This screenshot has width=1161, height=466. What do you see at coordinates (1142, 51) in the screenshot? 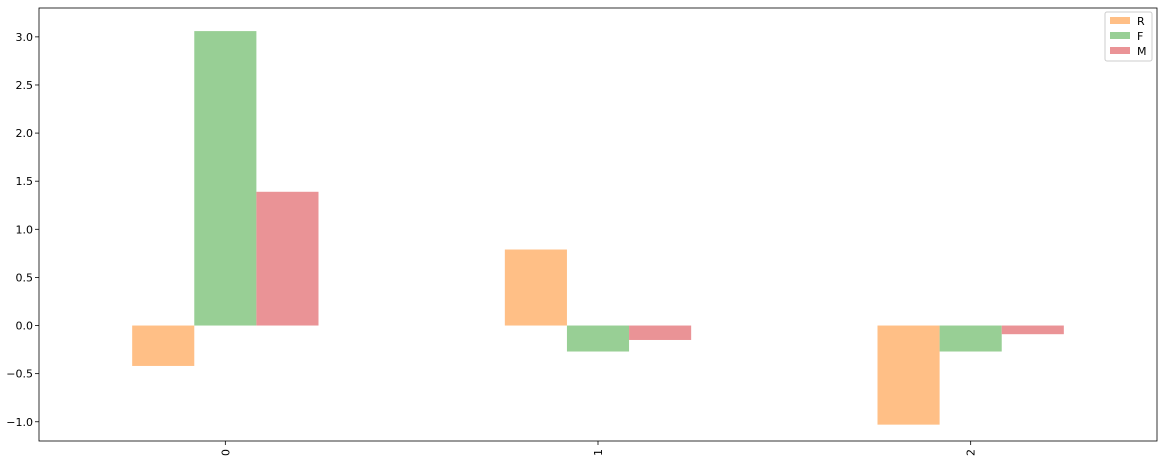
I see `legend-label-M: M` at bounding box center [1142, 51].